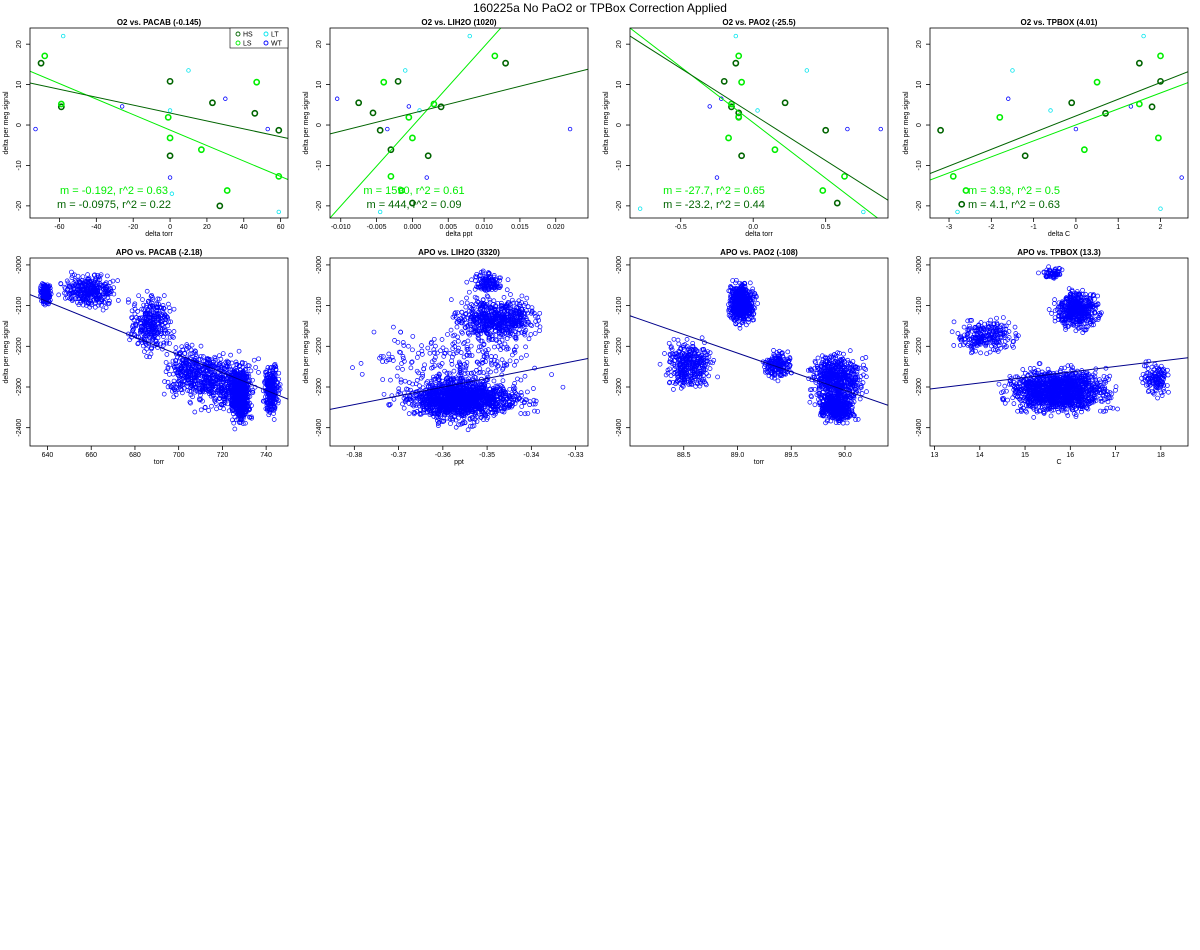  I want to click on x-tick-label: -0.34, so click(531, 455).